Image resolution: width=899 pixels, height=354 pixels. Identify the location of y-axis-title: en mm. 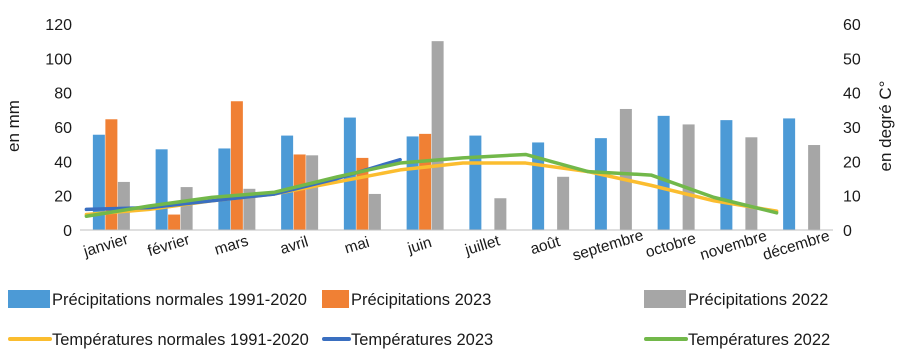
(13, 126).